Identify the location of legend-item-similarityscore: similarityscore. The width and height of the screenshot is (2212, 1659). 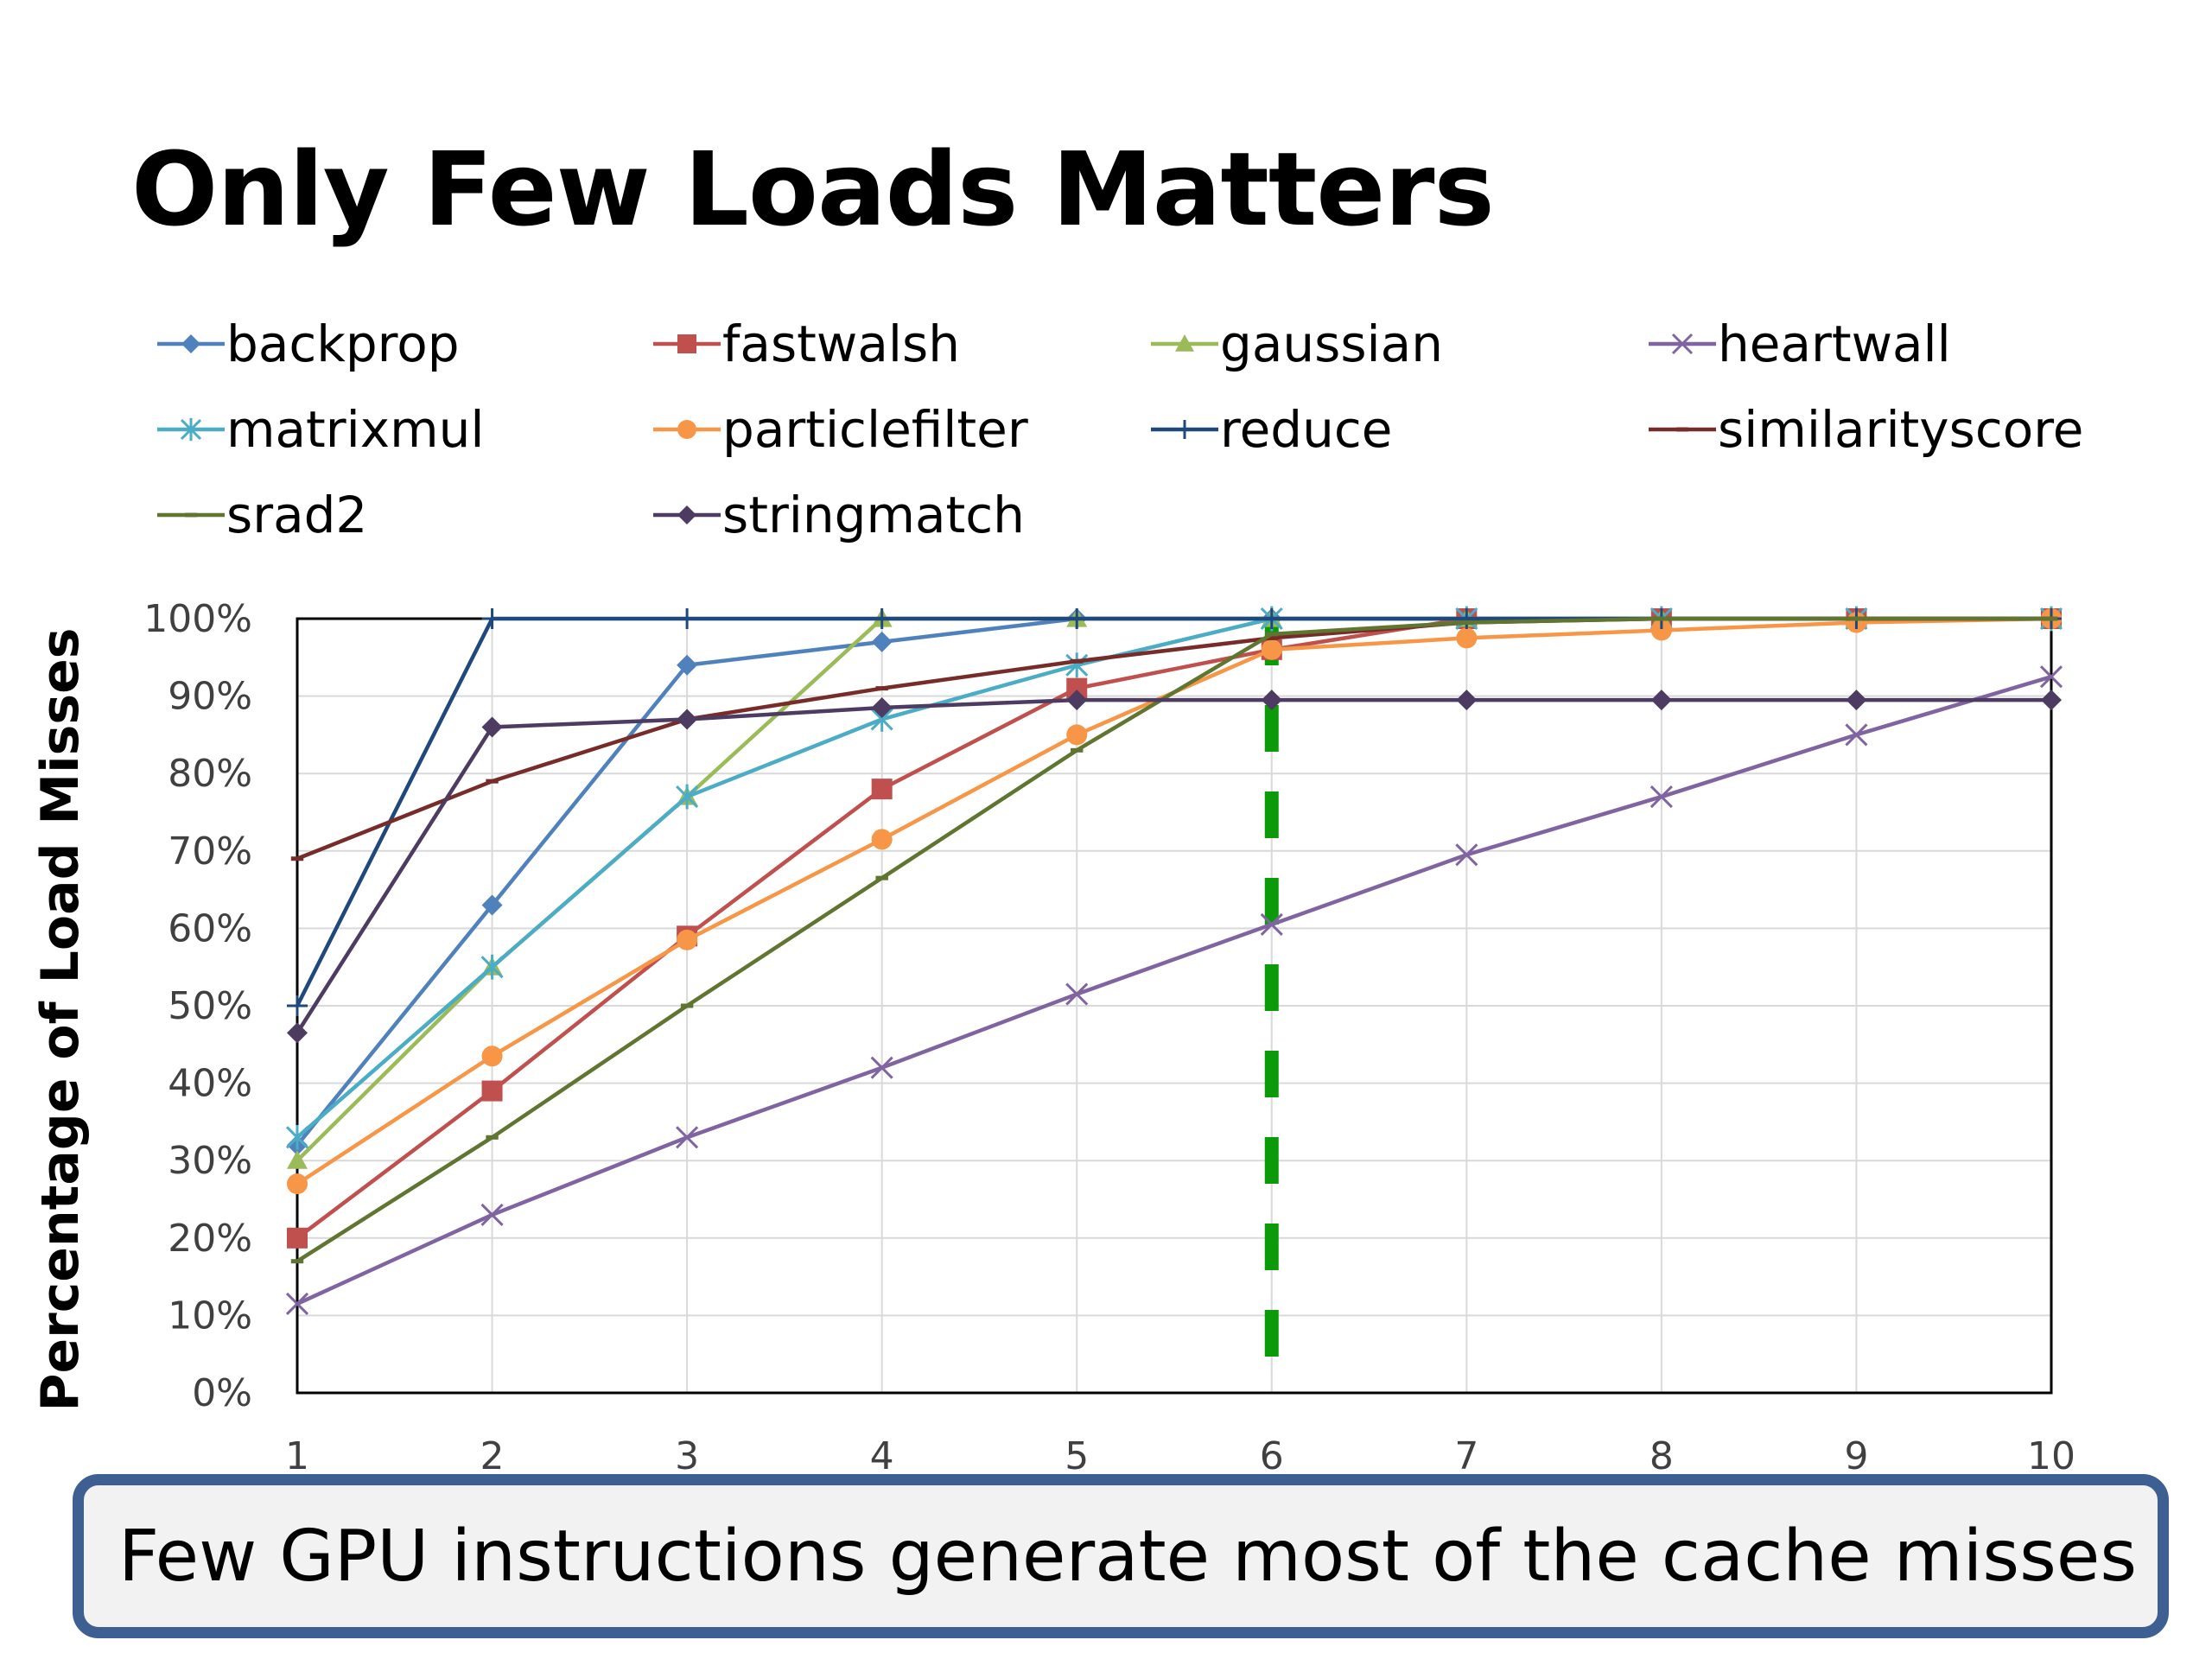
(1866, 429).